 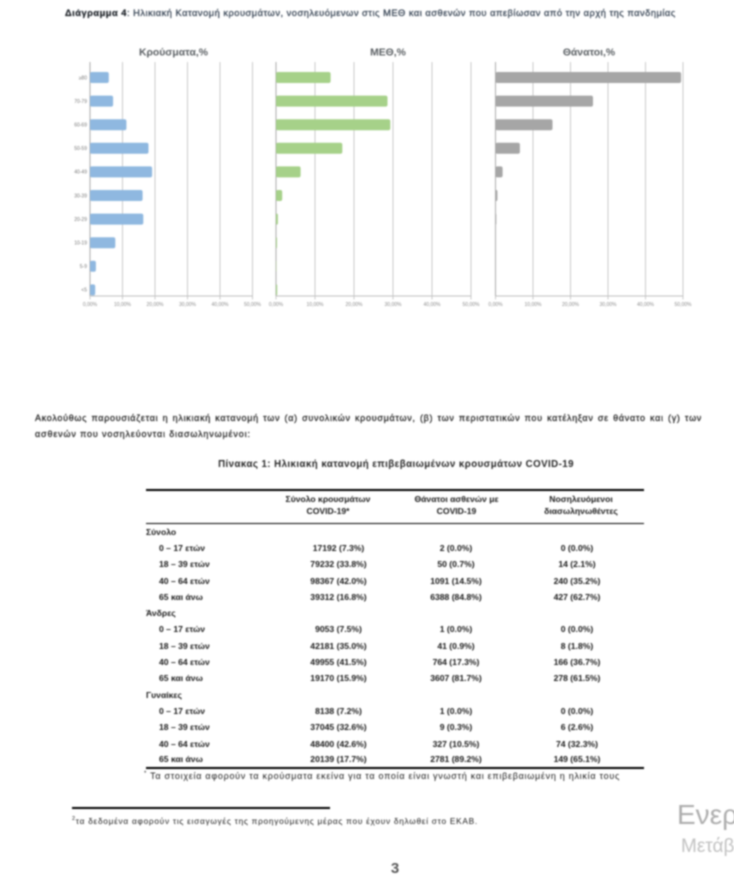 I want to click on svg-text: 30-39, so click(x=80, y=196).